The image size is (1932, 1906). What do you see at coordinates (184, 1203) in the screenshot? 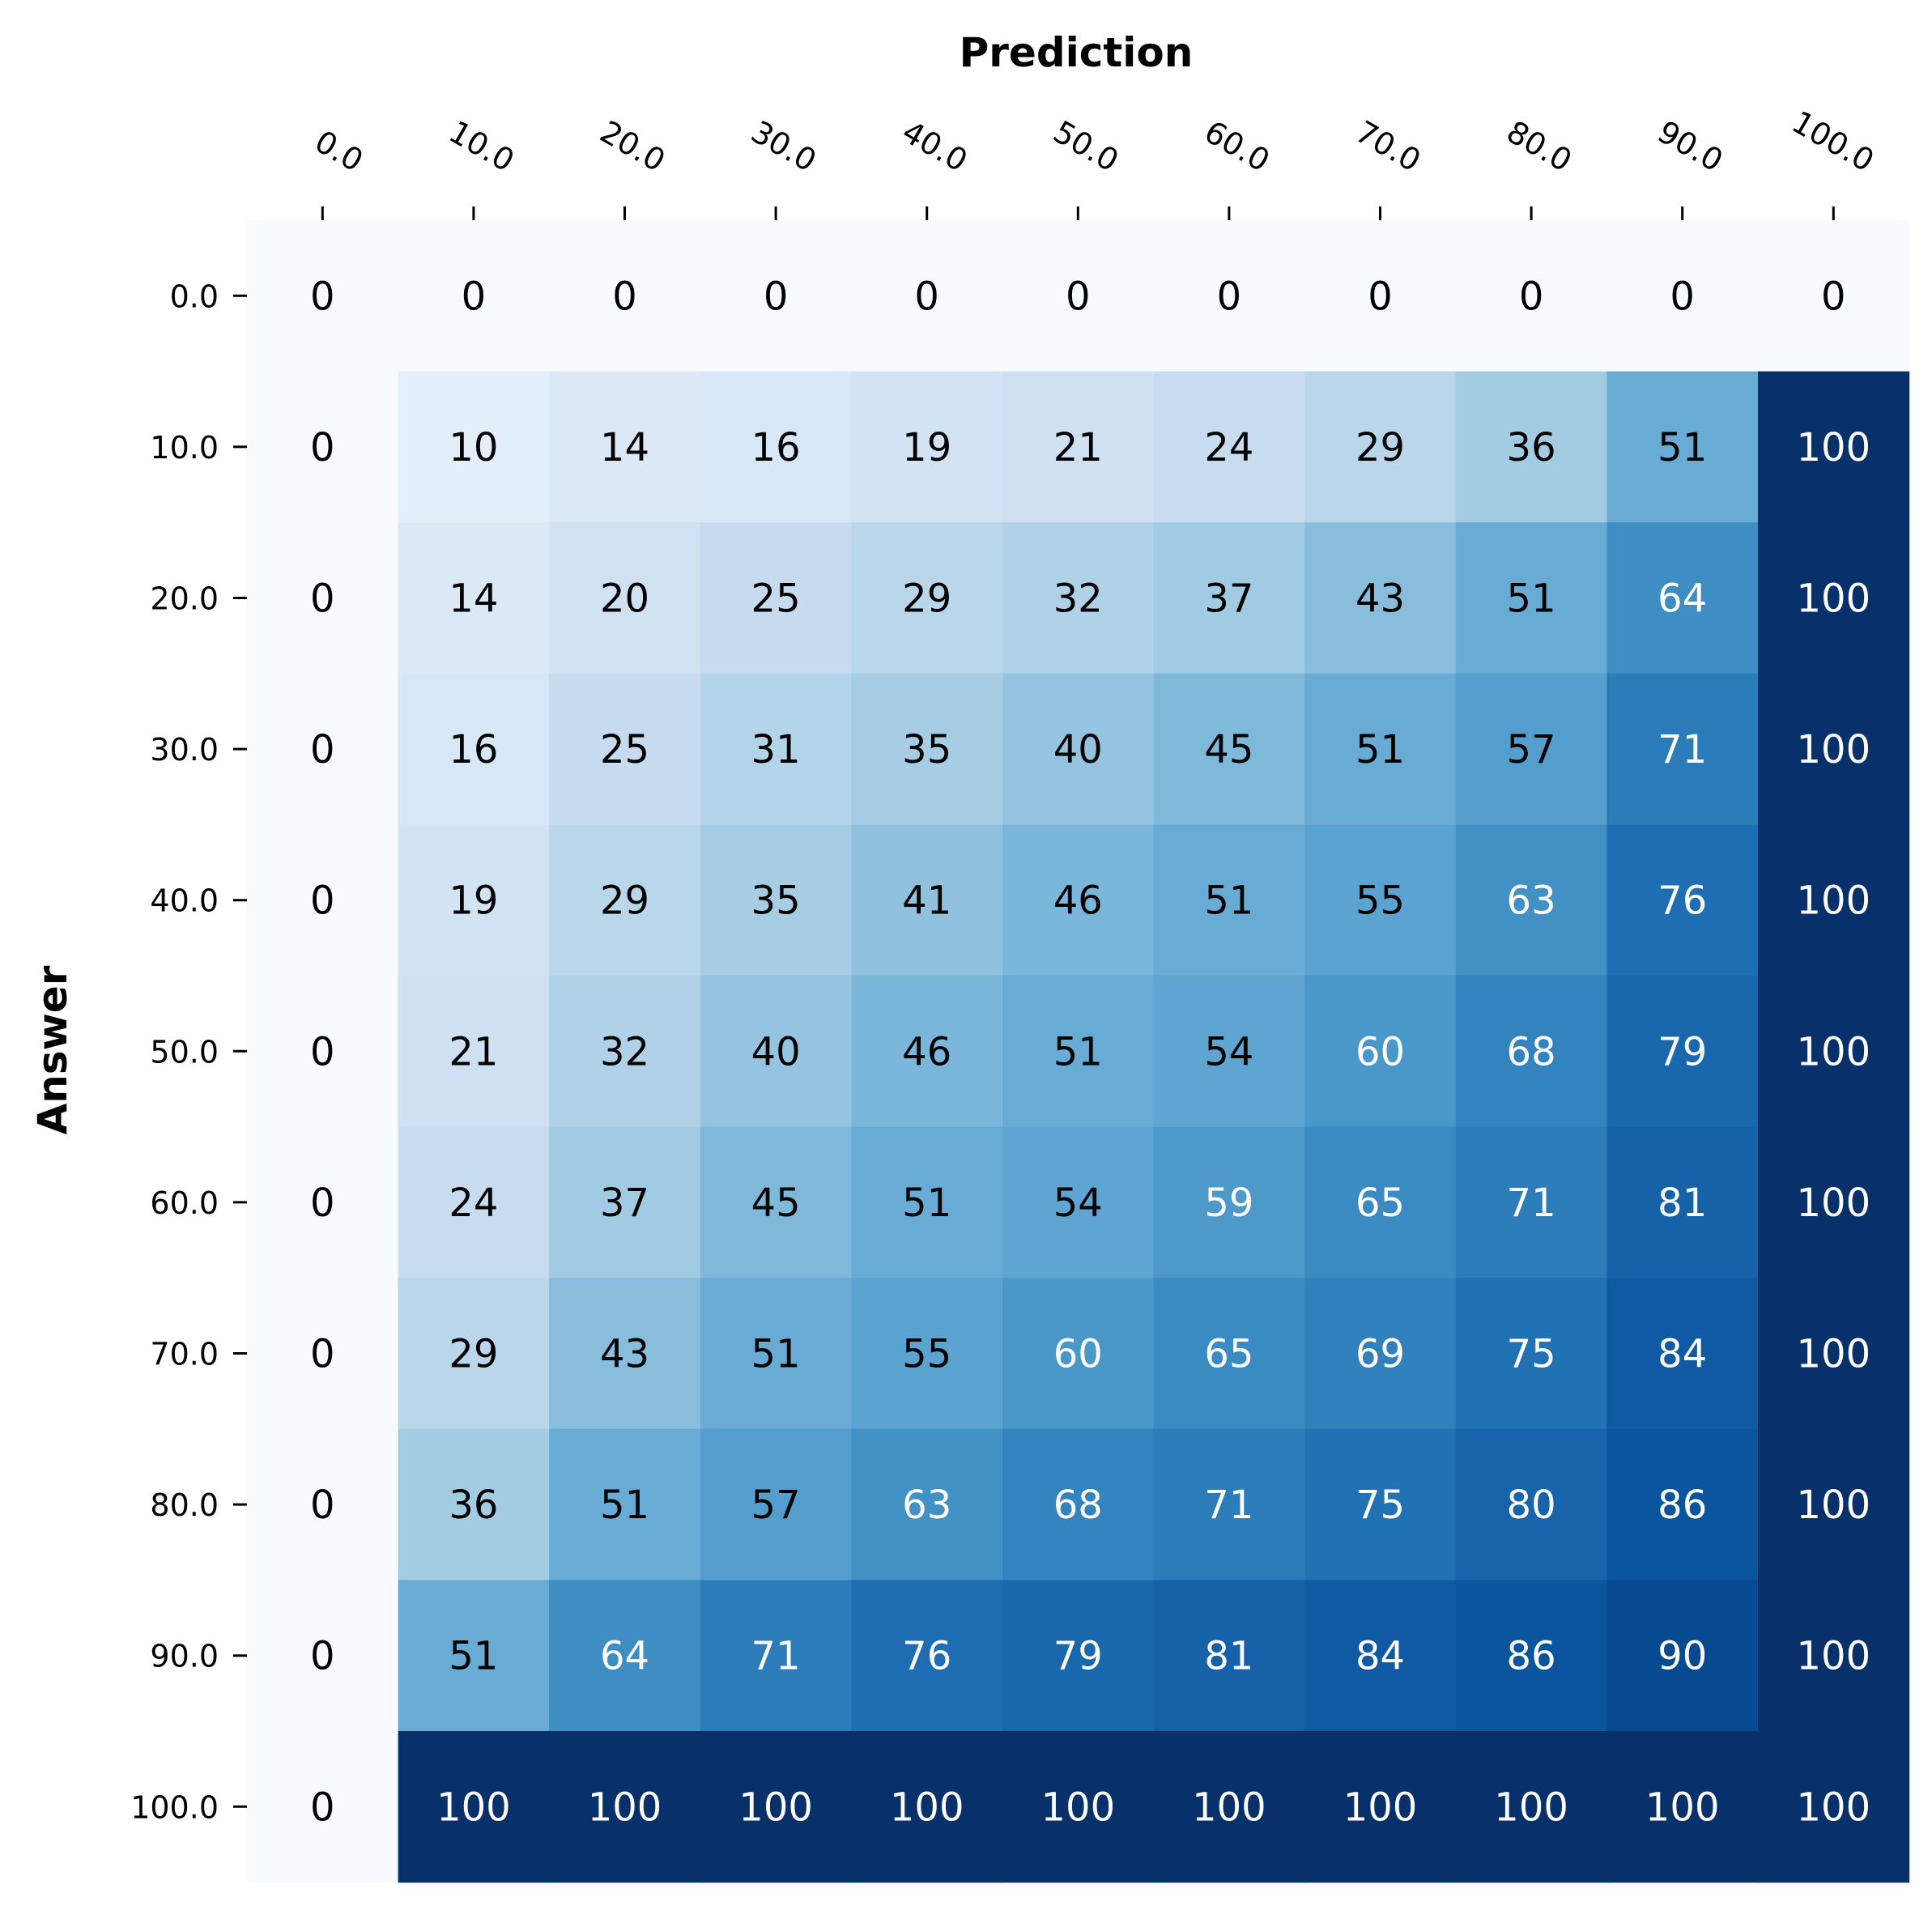
I see `y-tick-label: 60.0` at bounding box center [184, 1203].